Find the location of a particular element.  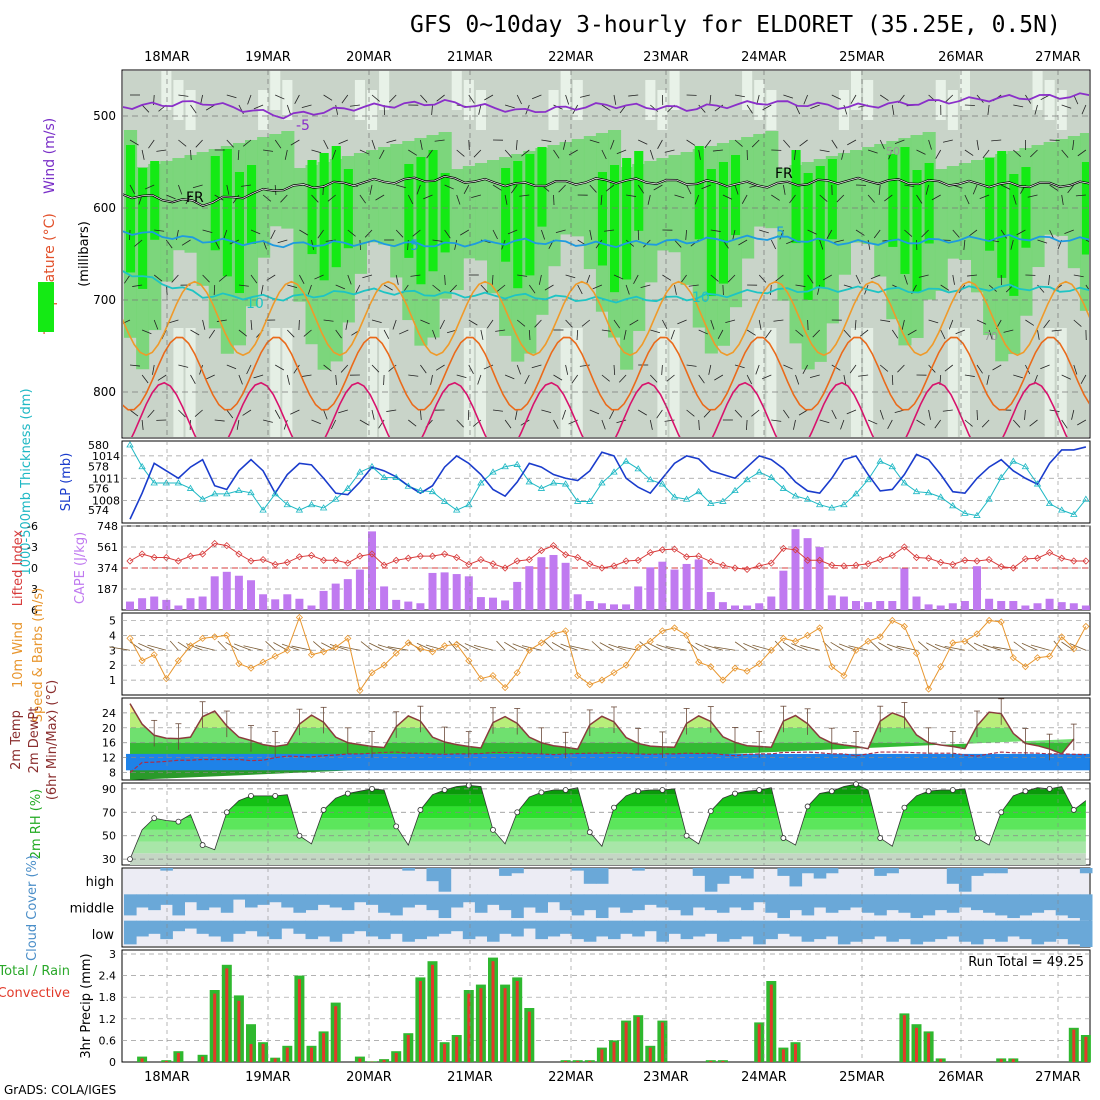

pressure-tick-label: 700 is located at coordinates (104, 300).